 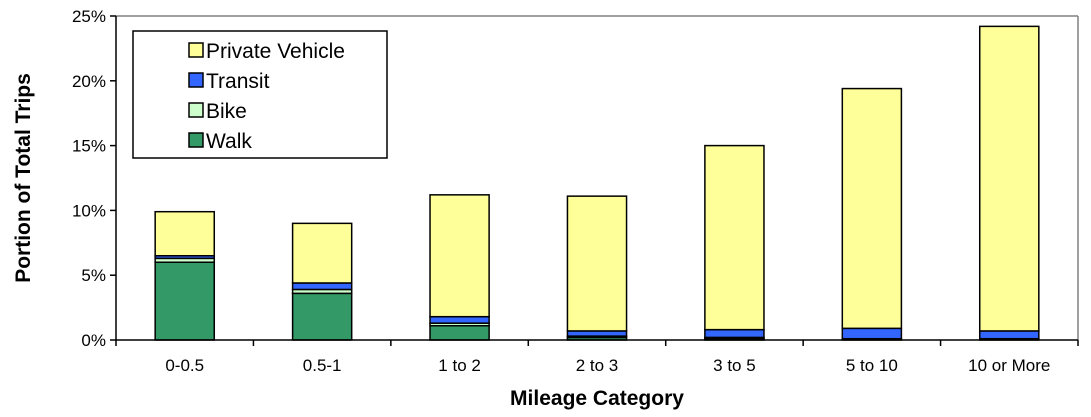 I want to click on legend: Private Vehicle Transit Bike Walk, so click(x=260, y=94).